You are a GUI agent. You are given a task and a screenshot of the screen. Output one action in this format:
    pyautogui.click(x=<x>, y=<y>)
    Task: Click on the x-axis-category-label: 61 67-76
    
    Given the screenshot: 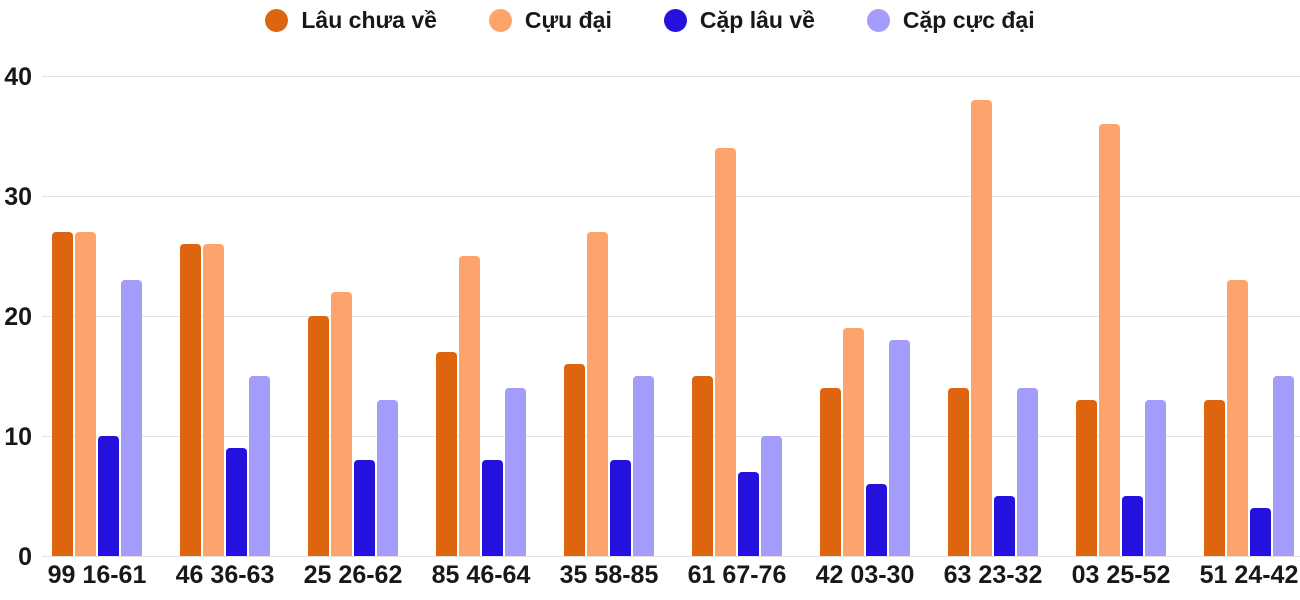 What is the action you would take?
    pyautogui.click(x=737, y=575)
    